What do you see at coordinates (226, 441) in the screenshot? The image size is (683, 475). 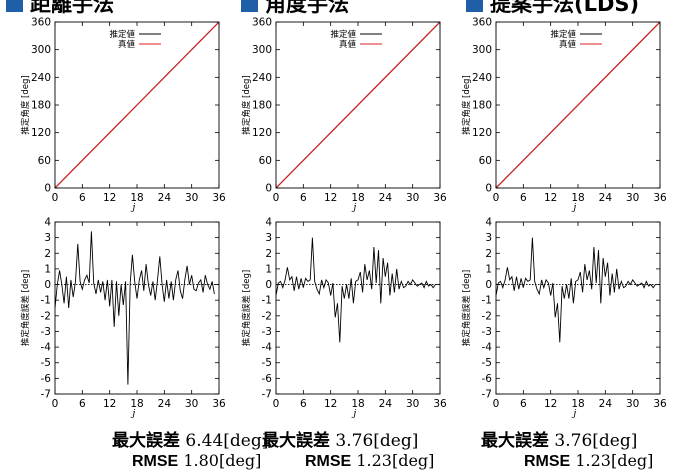 I see `max-error-value: 6.44[deg]` at bounding box center [226, 441].